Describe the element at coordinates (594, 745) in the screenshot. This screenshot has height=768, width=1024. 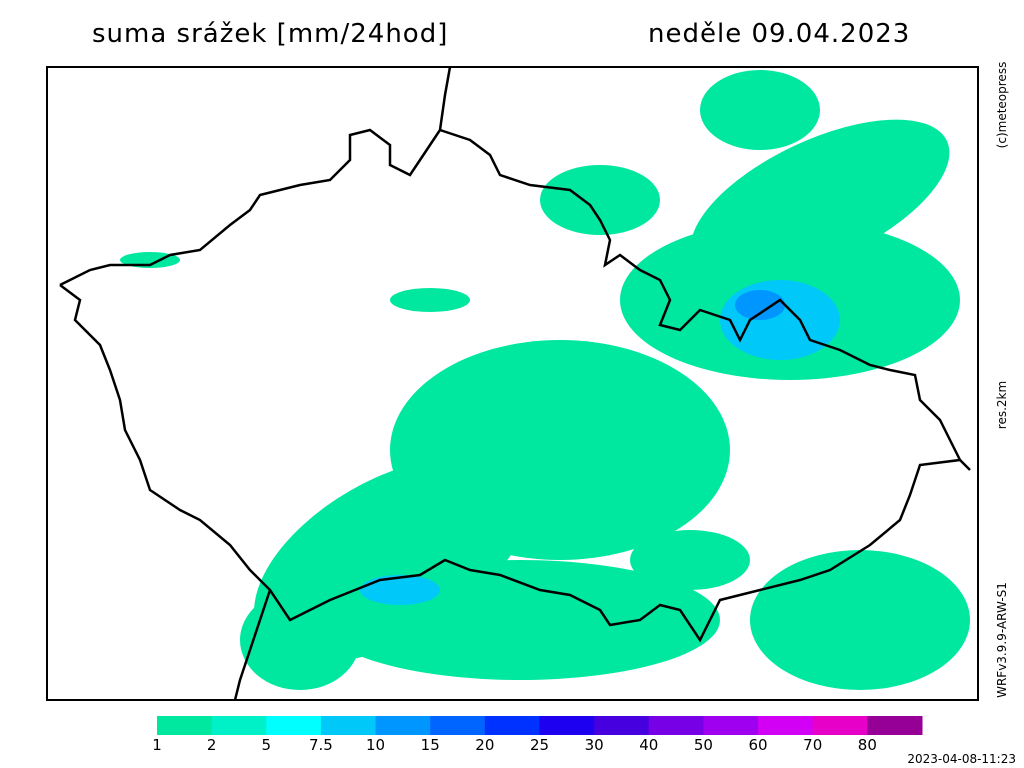
I see `legend-label: 30` at that location.